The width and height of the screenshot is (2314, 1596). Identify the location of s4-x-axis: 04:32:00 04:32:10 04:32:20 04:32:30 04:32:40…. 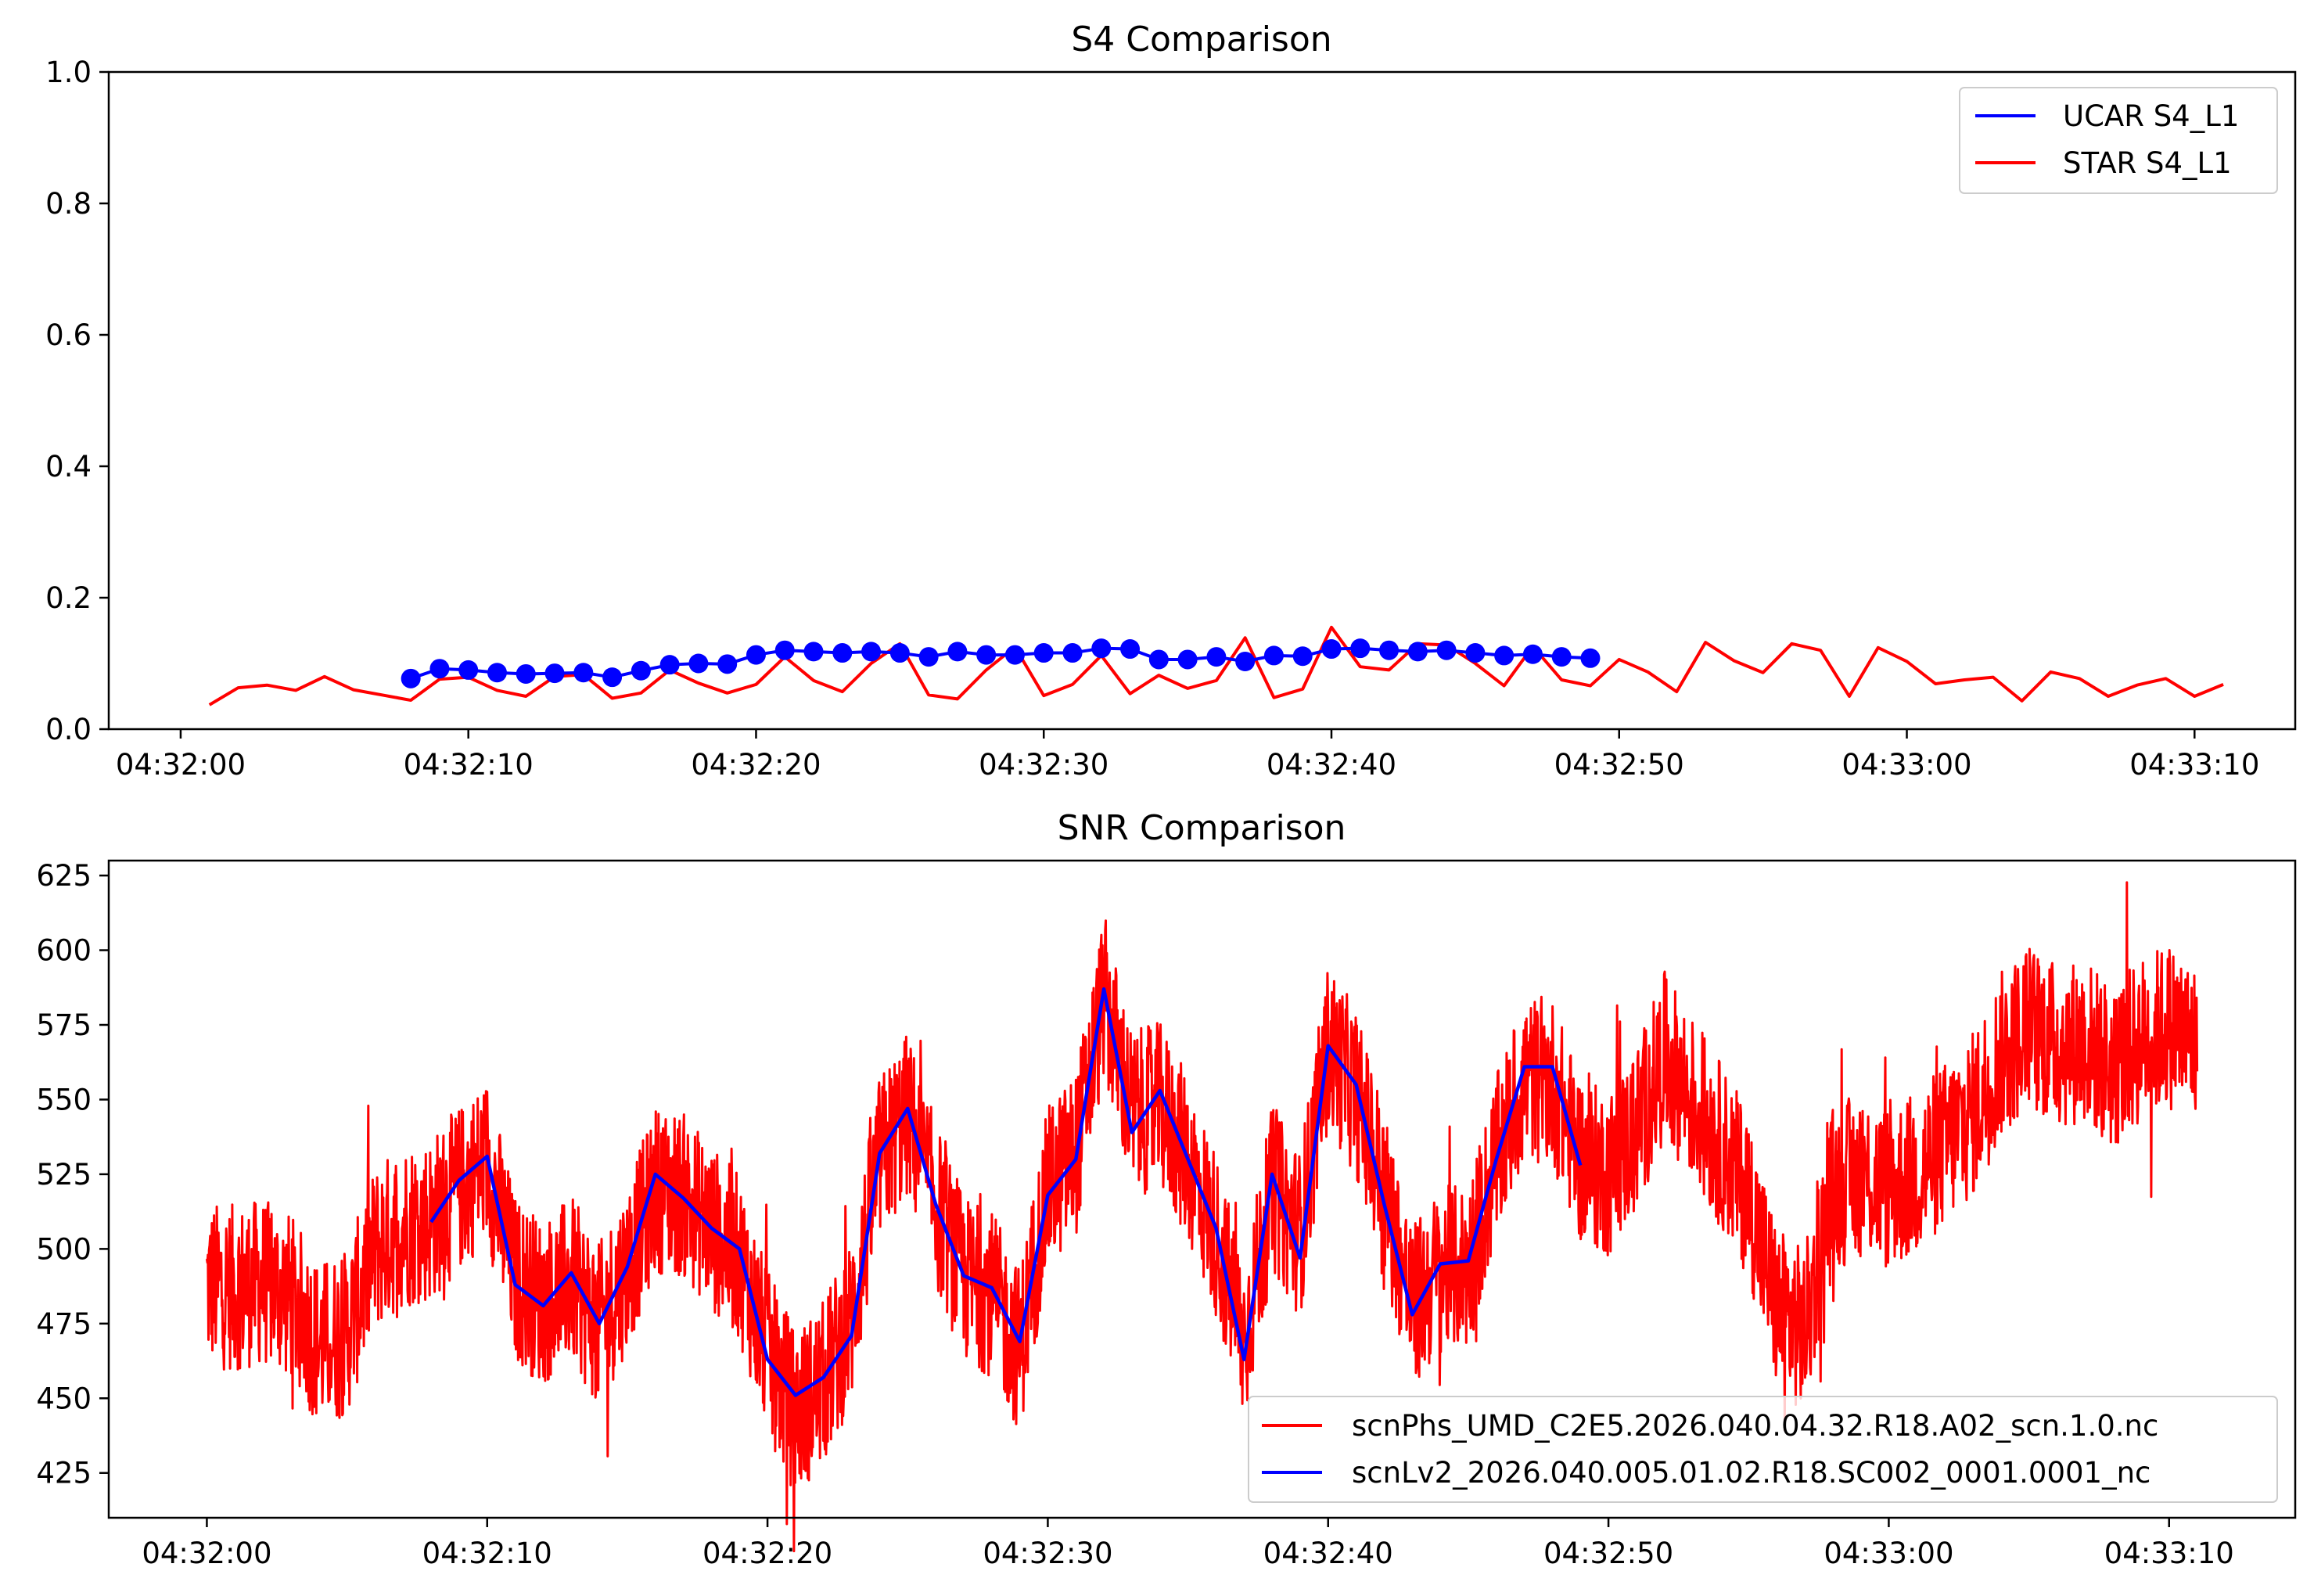
(1188, 755).